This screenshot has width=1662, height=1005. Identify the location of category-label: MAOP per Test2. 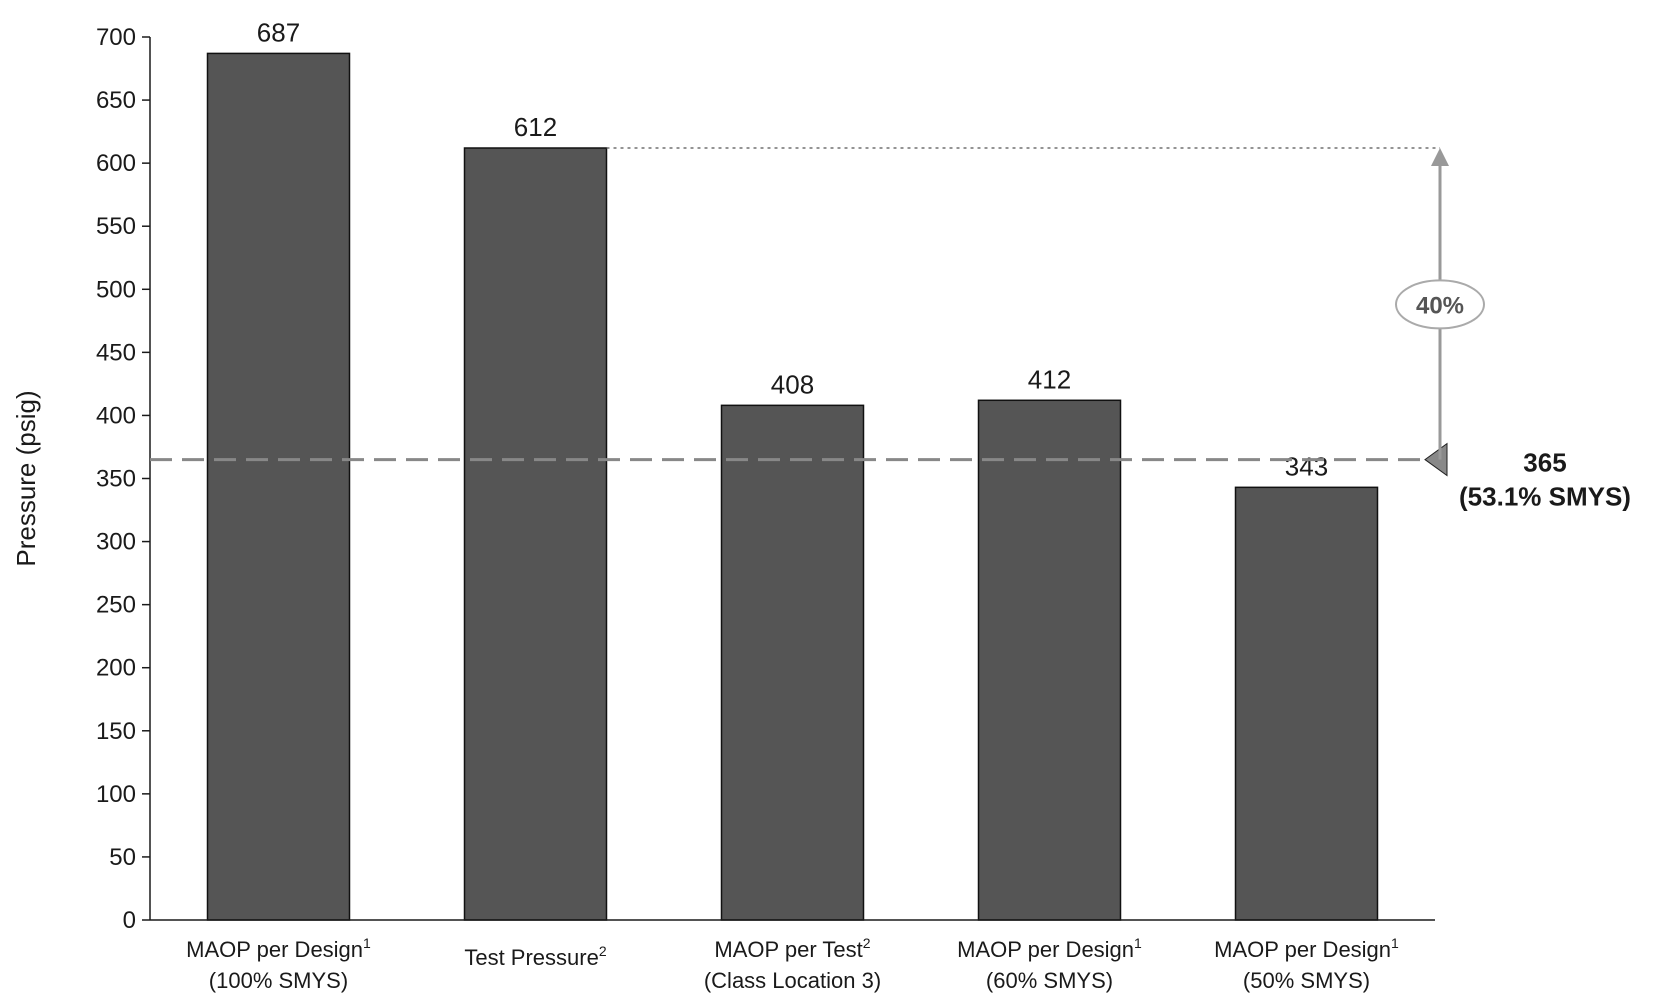
(792, 948).